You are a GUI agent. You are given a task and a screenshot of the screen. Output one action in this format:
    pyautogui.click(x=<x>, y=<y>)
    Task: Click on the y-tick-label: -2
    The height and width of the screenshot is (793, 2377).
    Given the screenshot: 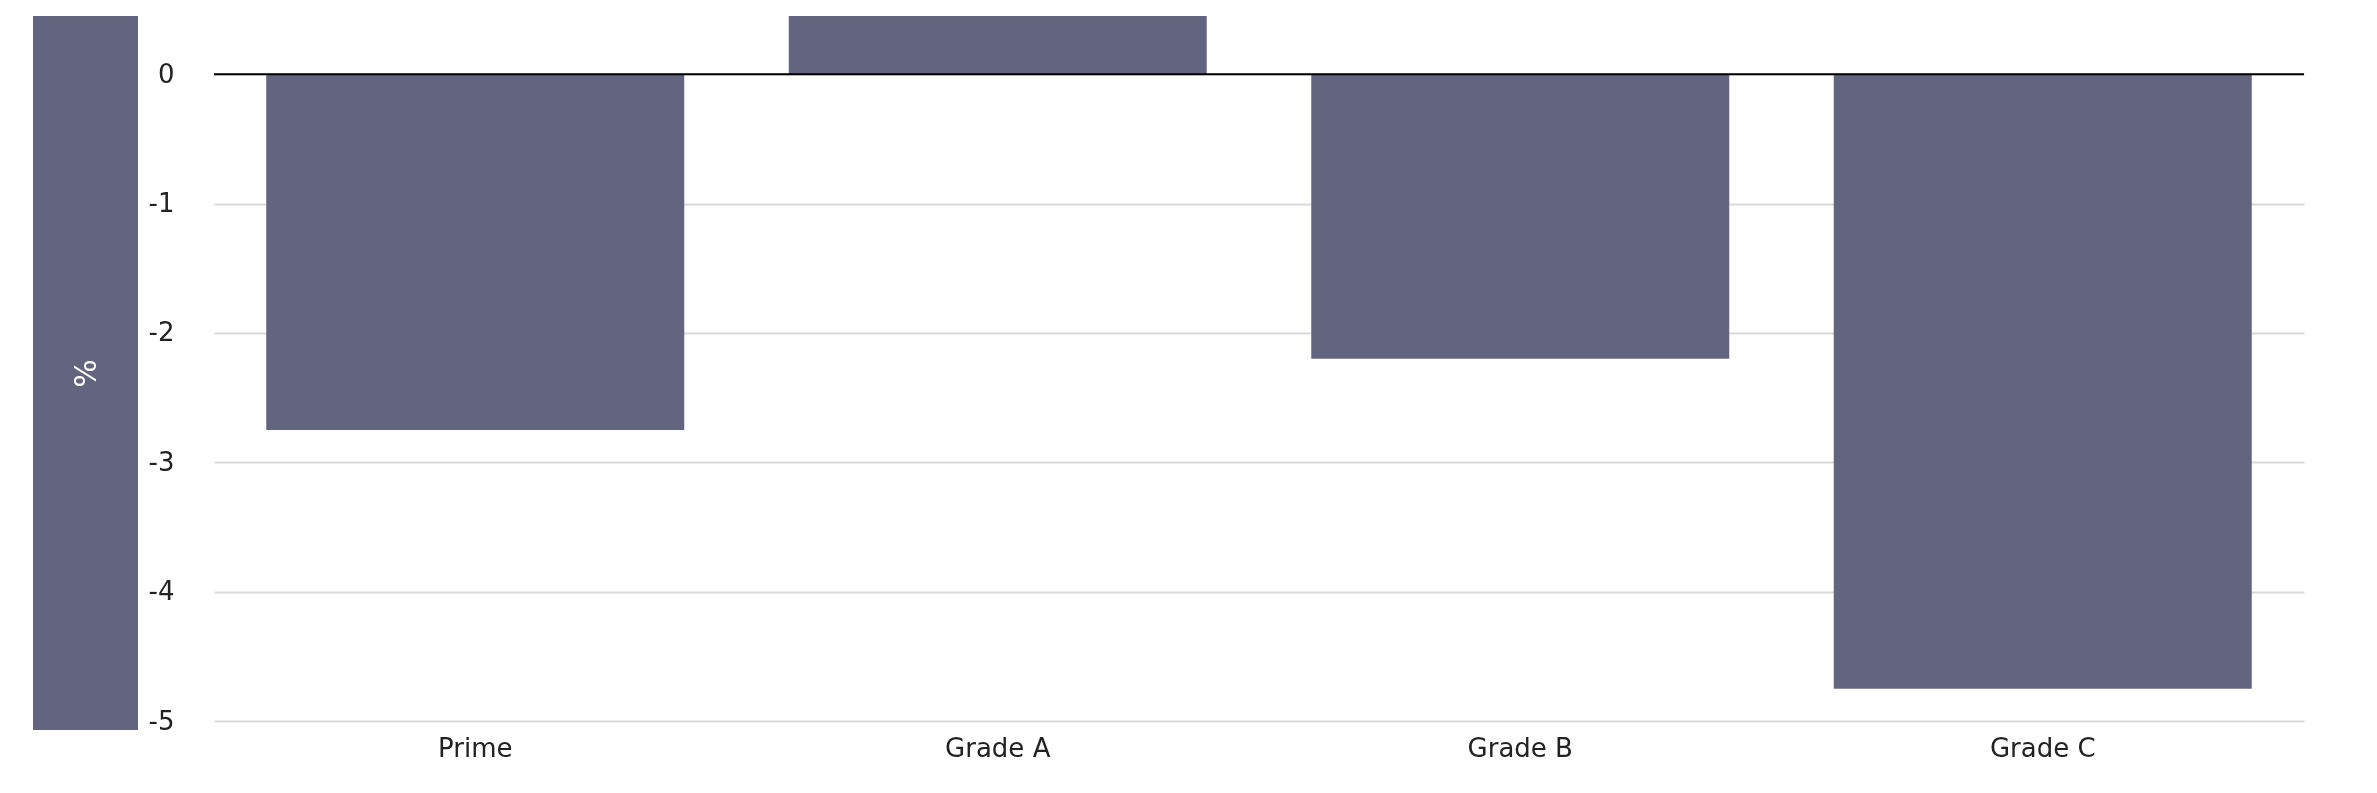 What is the action you would take?
    pyautogui.click(x=161, y=332)
    